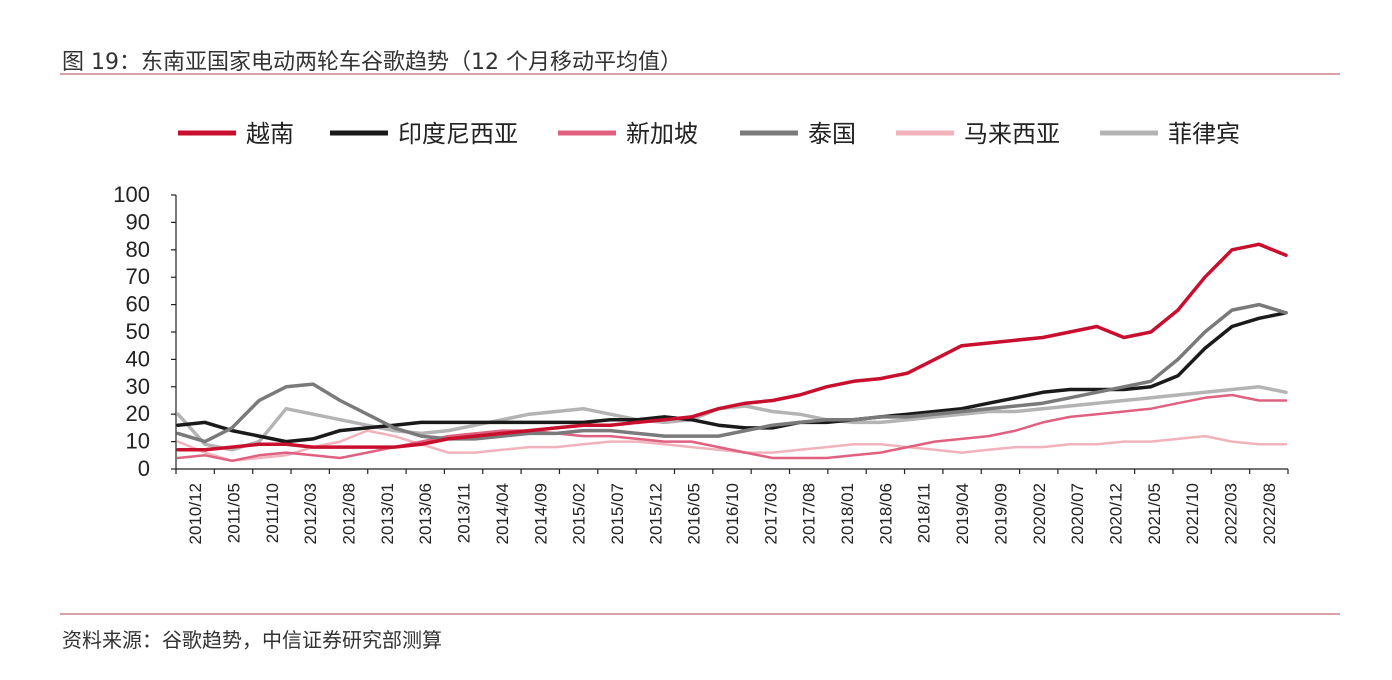 This screenshot has width=1392, height=680. Describe the element at coordinates (138, 331) in the screenshot. I see `y-tick-label: 50` at that location.